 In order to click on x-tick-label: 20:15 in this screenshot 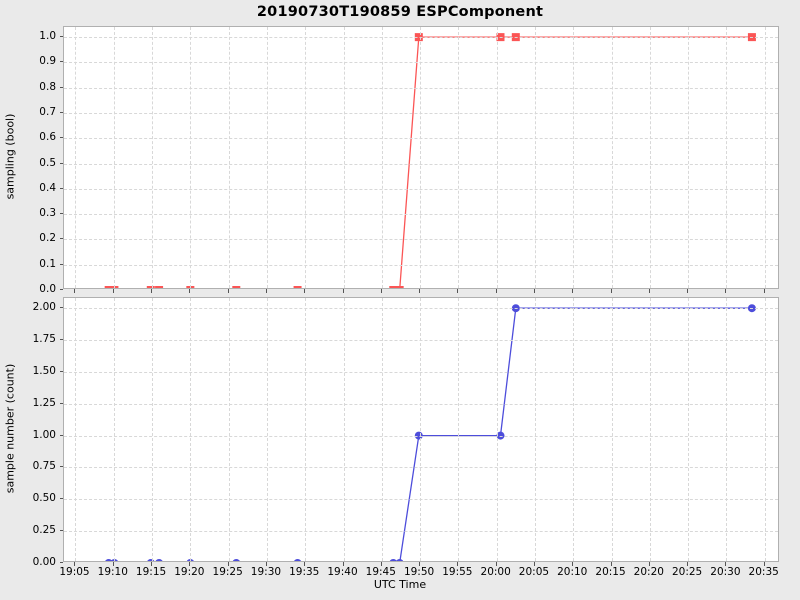, I will do `click(610, 572)`.